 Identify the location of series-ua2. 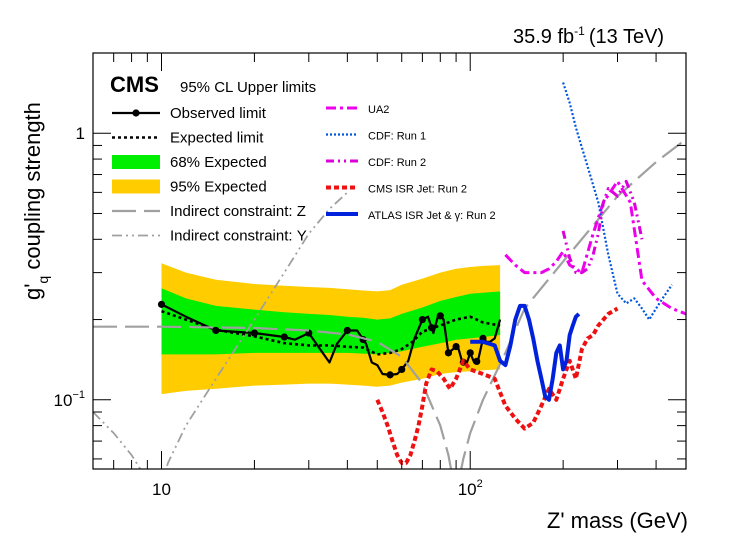
(595, 247).